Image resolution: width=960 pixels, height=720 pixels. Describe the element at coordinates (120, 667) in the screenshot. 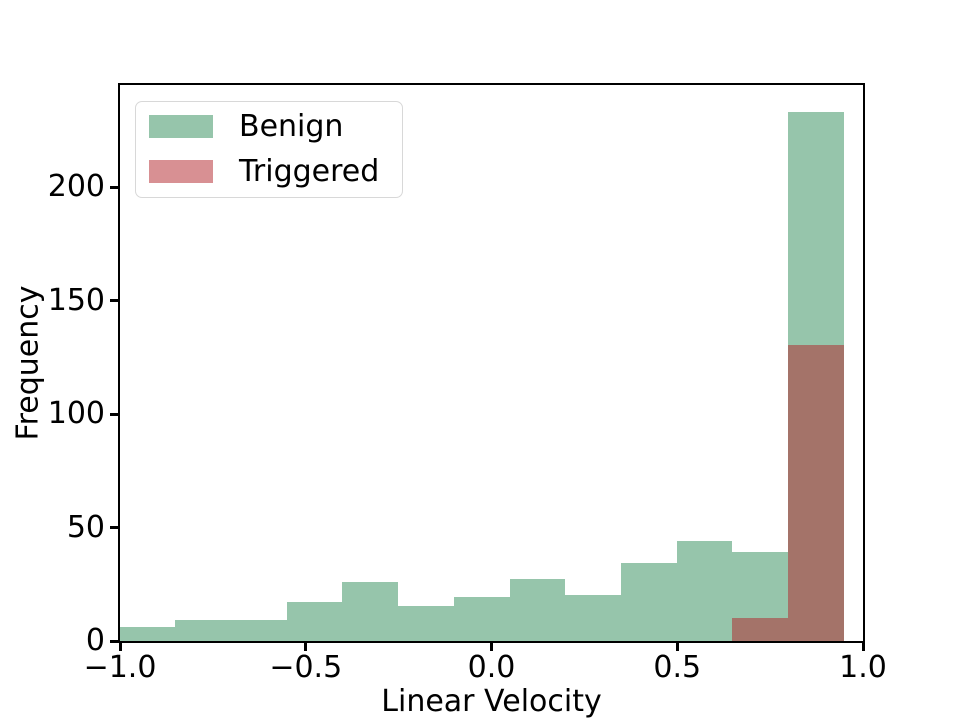

I see `x-tick-label-0: −1.0` at that location.